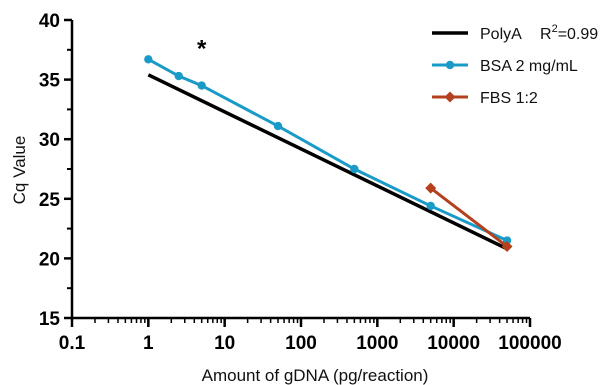  Describe the element at coordinates (501, 34) in the screenshot. I see `legend-label: PolyA` at that location.